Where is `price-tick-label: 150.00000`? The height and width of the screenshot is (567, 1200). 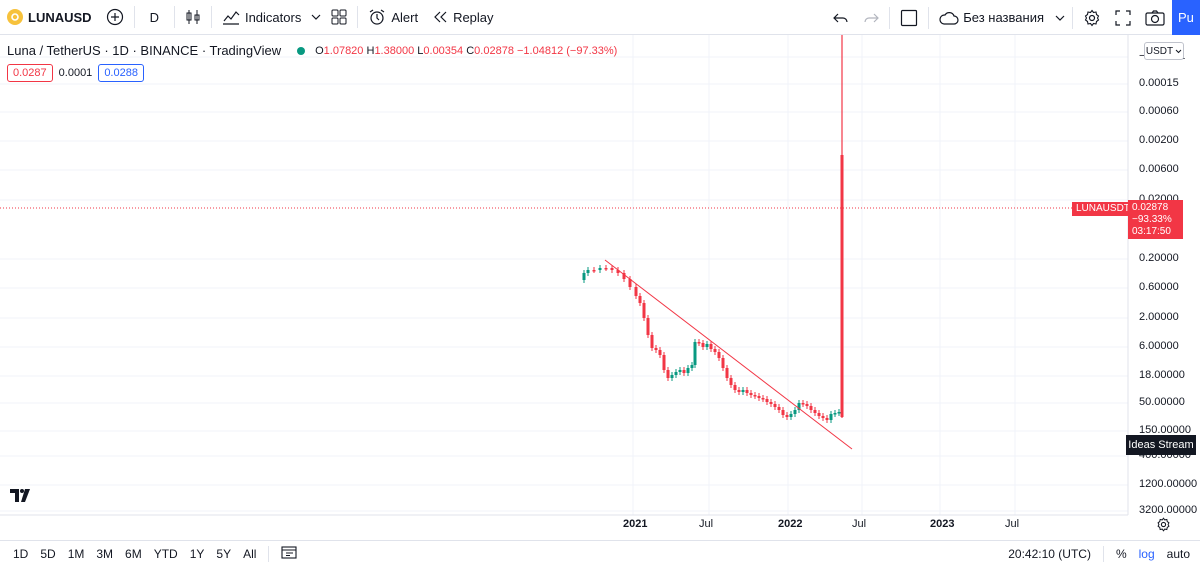 price-tick-label: 150.00000 is located at coordinates (1165, 430).